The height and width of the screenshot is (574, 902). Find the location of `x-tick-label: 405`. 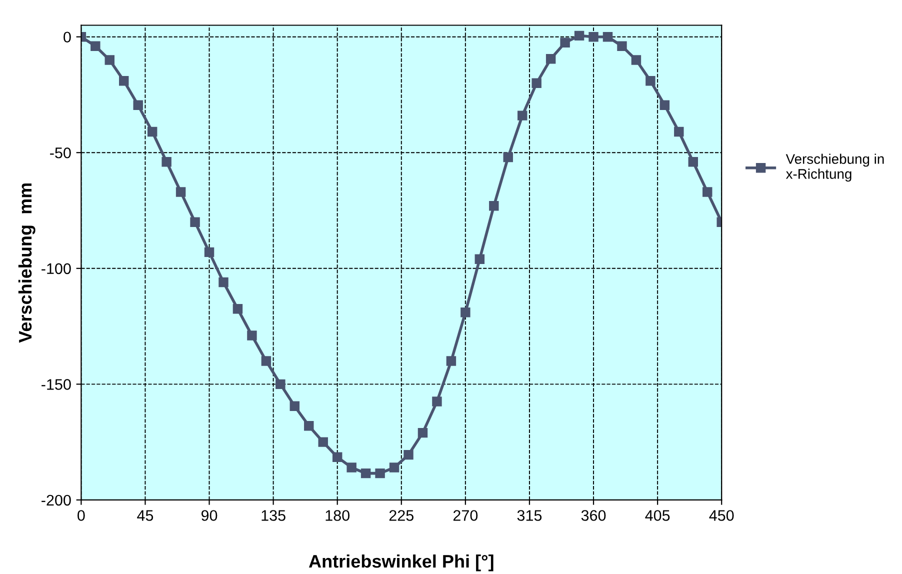

x-tick-label: 405 is located at coordinates (657, 515).